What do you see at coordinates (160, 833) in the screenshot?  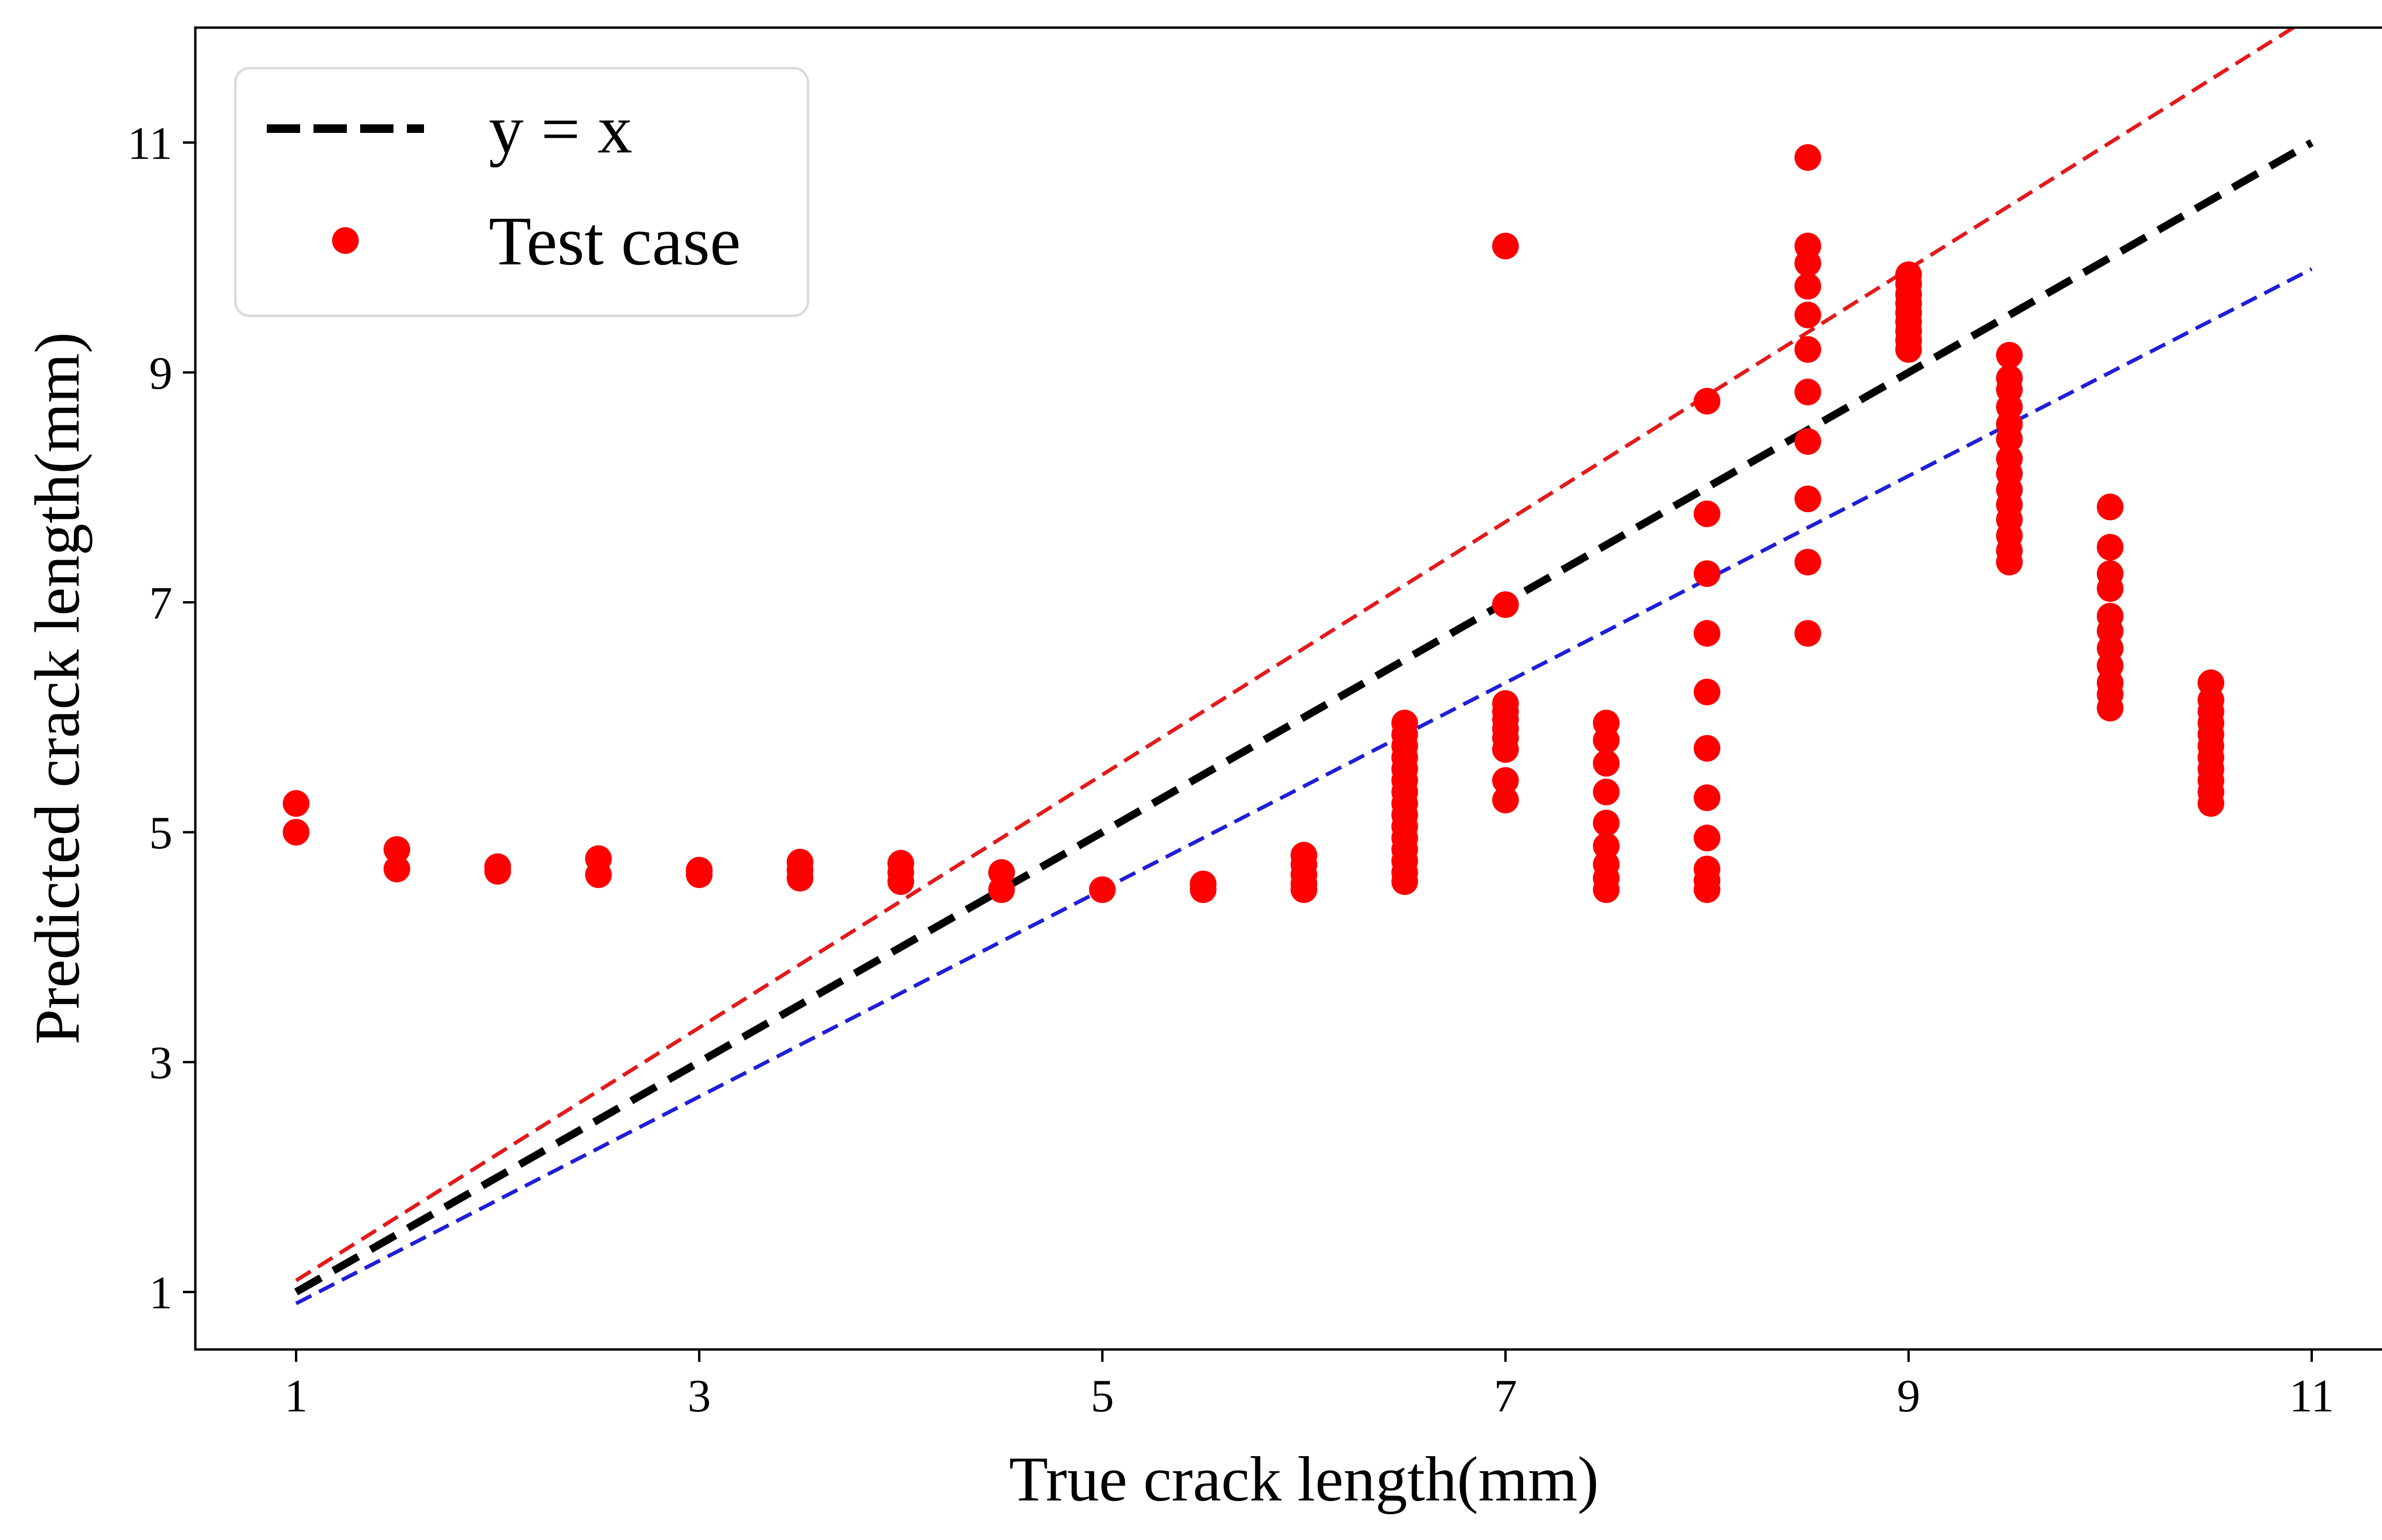 I see `y-tick-label: 5` at bounding box center [160, 833].